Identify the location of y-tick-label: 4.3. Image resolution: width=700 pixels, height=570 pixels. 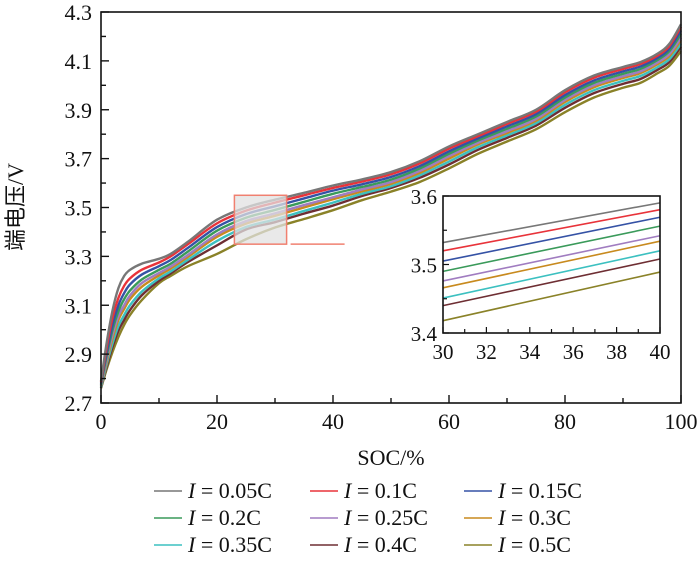
(79, 12).